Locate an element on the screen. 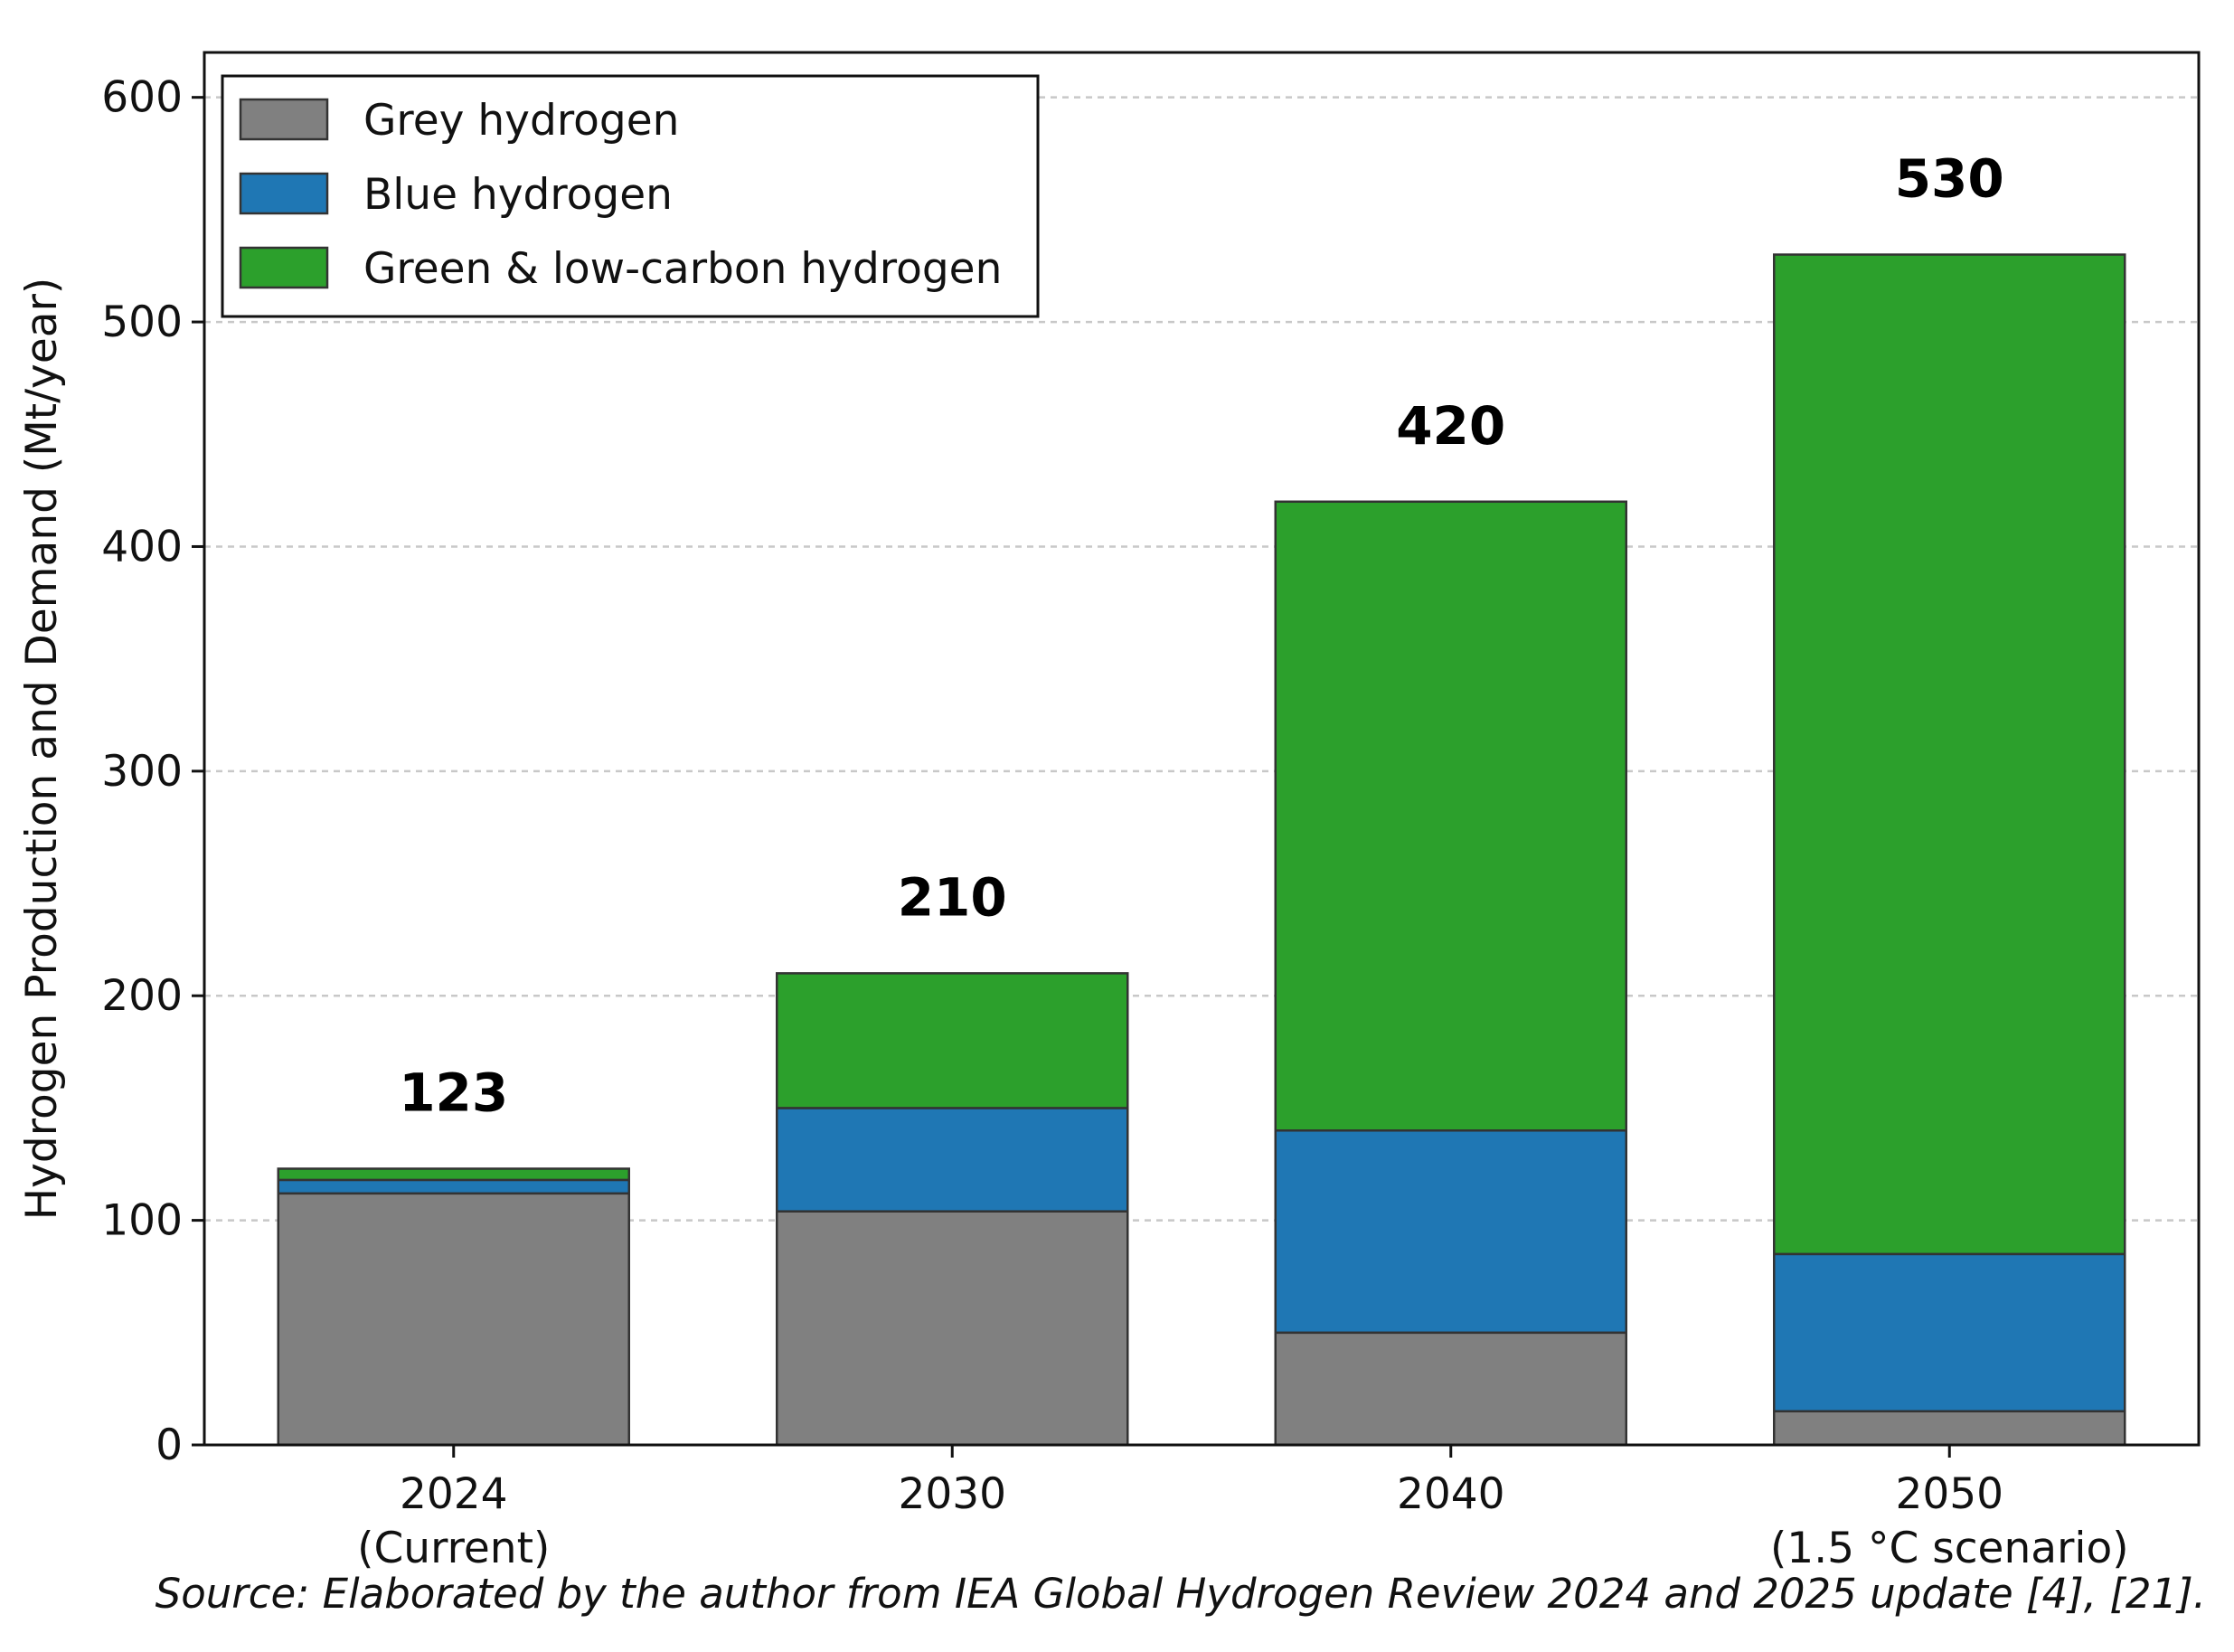 The height and width of the screenshot is (1652, 2234). x-tick-label: 2050 (1.5 °C scenario) is located at coordinates (1949, 1521).